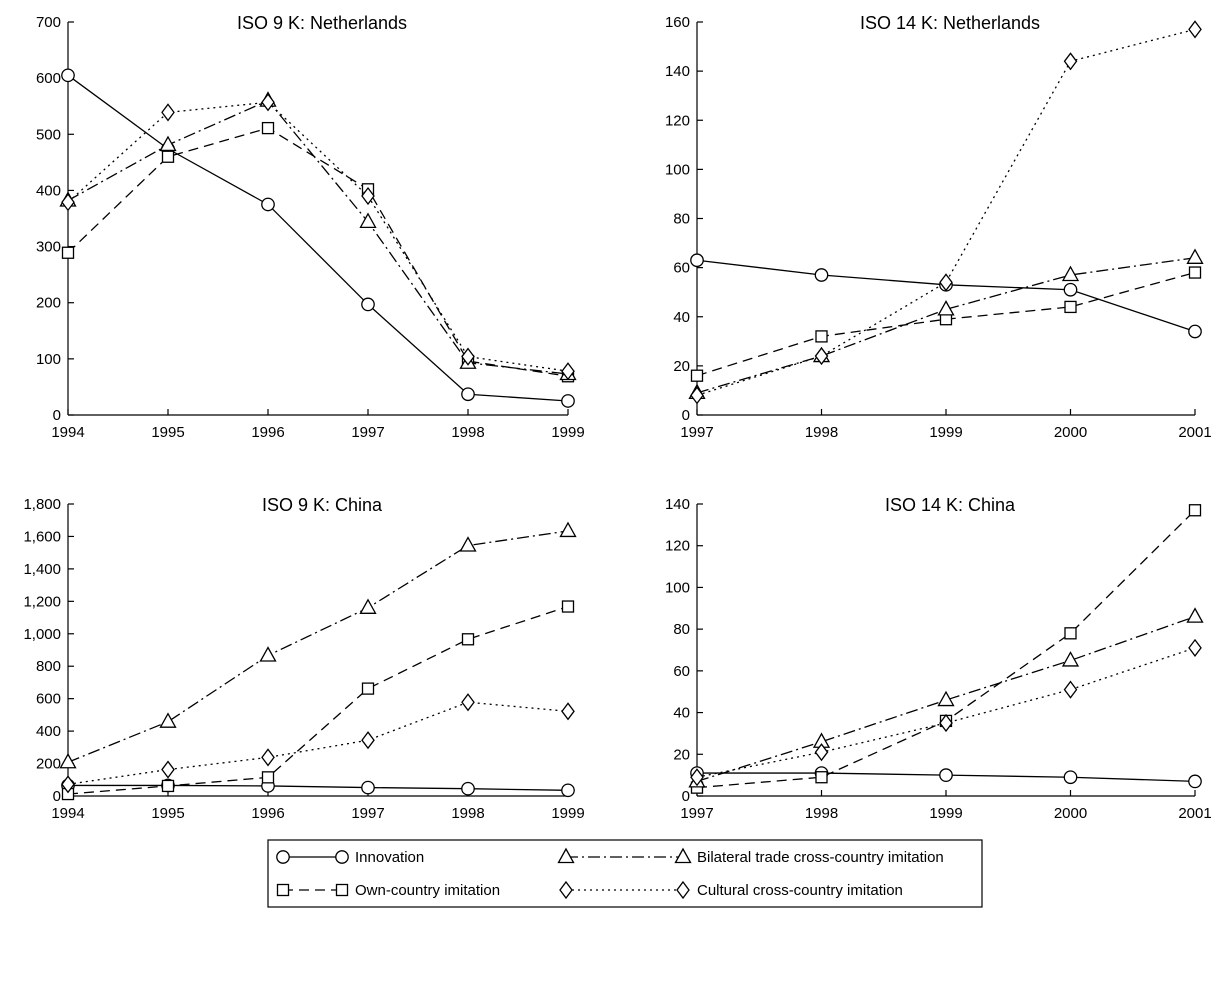 The image size is (1220, 1007). I want to click on x-tick-label: 1995, so click(167, 432).